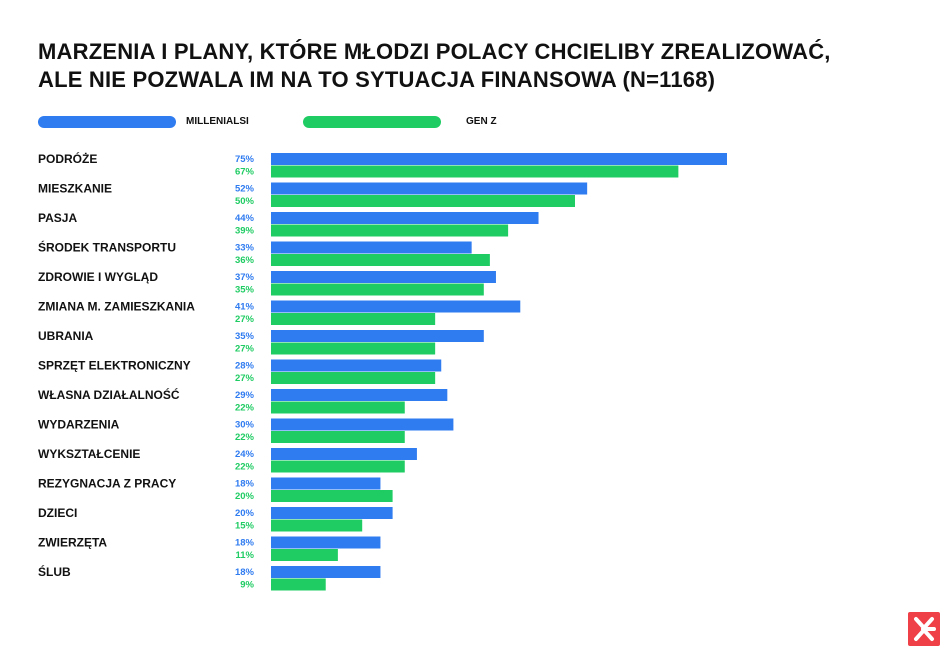 Image resolution: width=949 pixels, height=652 pixels. What do you see at coordinates (245, 425) in the screenshot?
I see `value-label-millenials: 30%` at bounding box center [245, 425].